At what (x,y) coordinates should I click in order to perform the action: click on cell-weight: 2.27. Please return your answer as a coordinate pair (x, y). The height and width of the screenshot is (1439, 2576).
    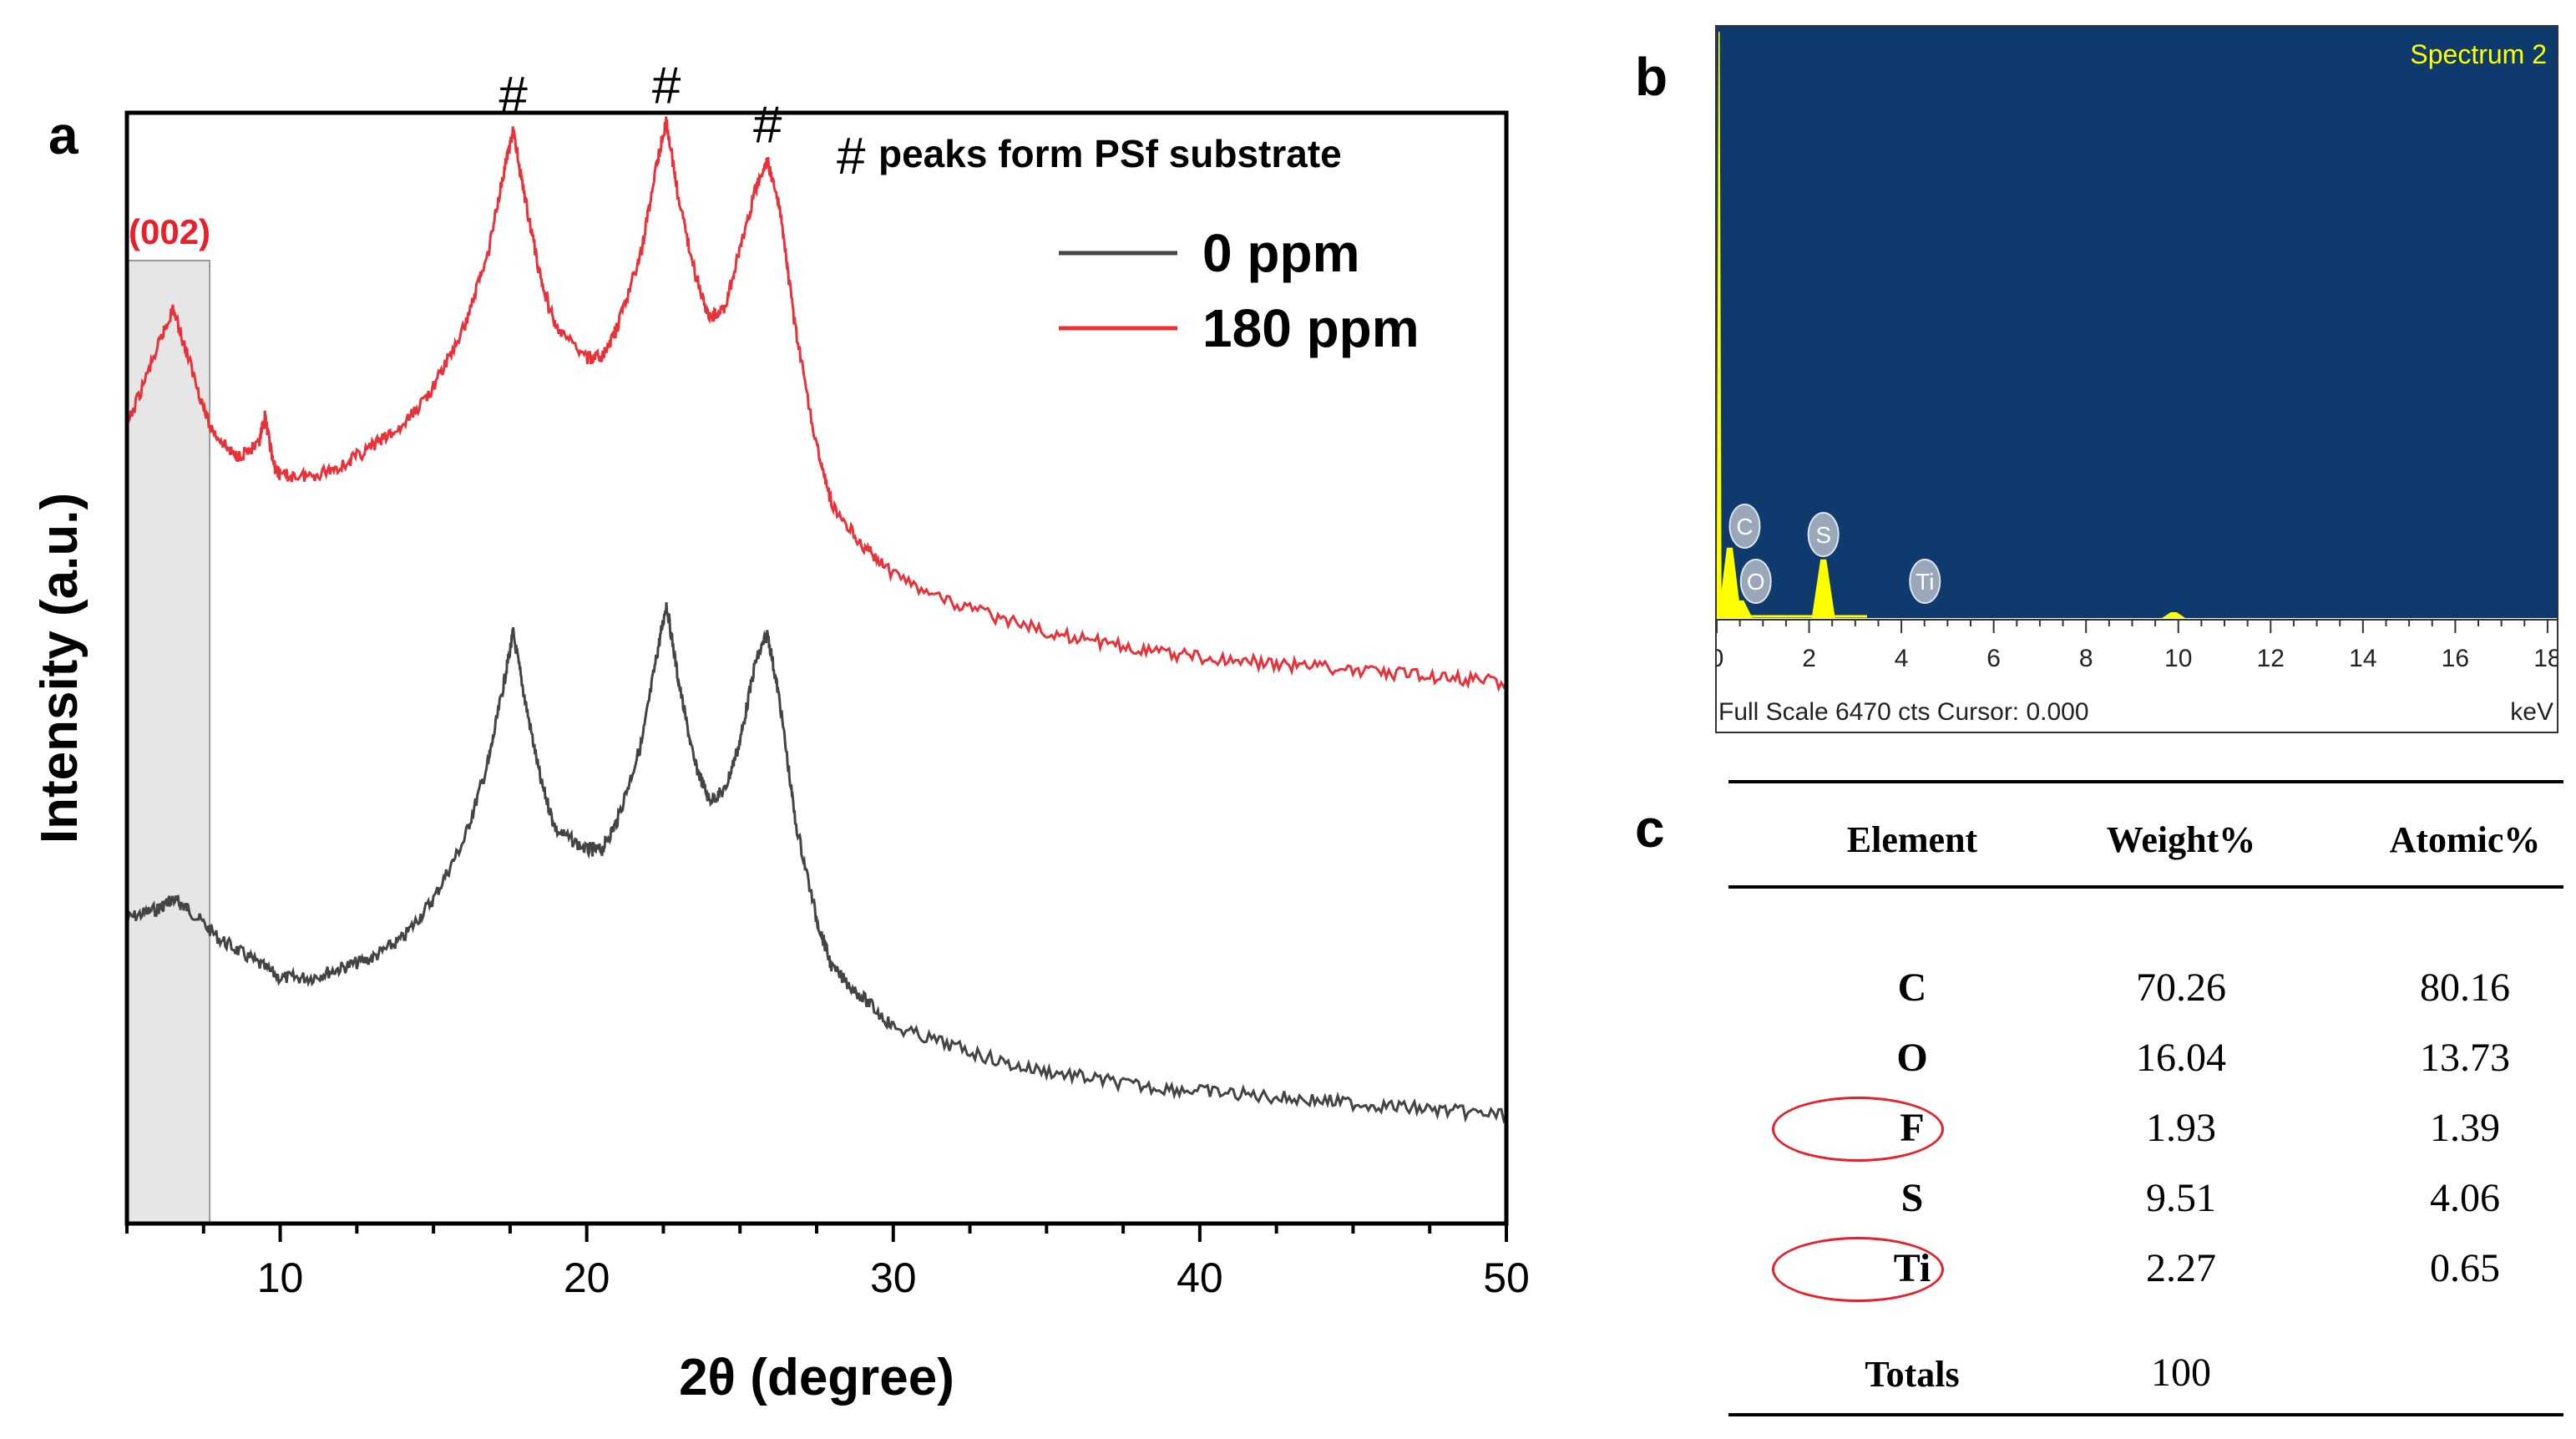
    Looking at the image, I should click on (2181, 1268).